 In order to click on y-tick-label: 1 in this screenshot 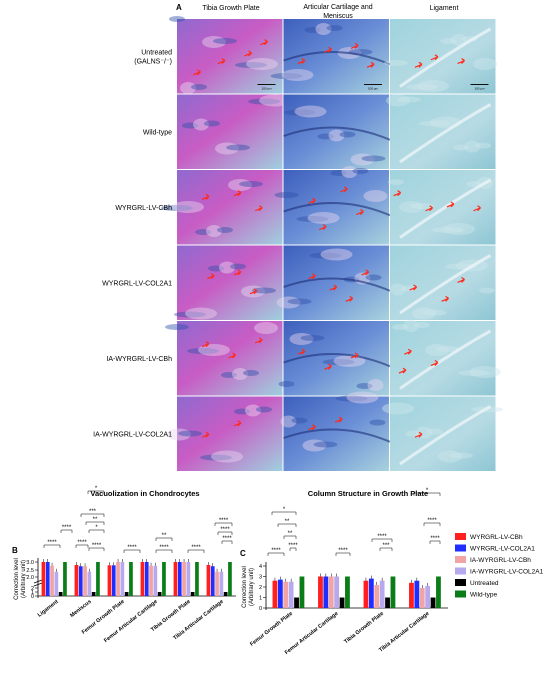, I will do `click(32, 593)`.